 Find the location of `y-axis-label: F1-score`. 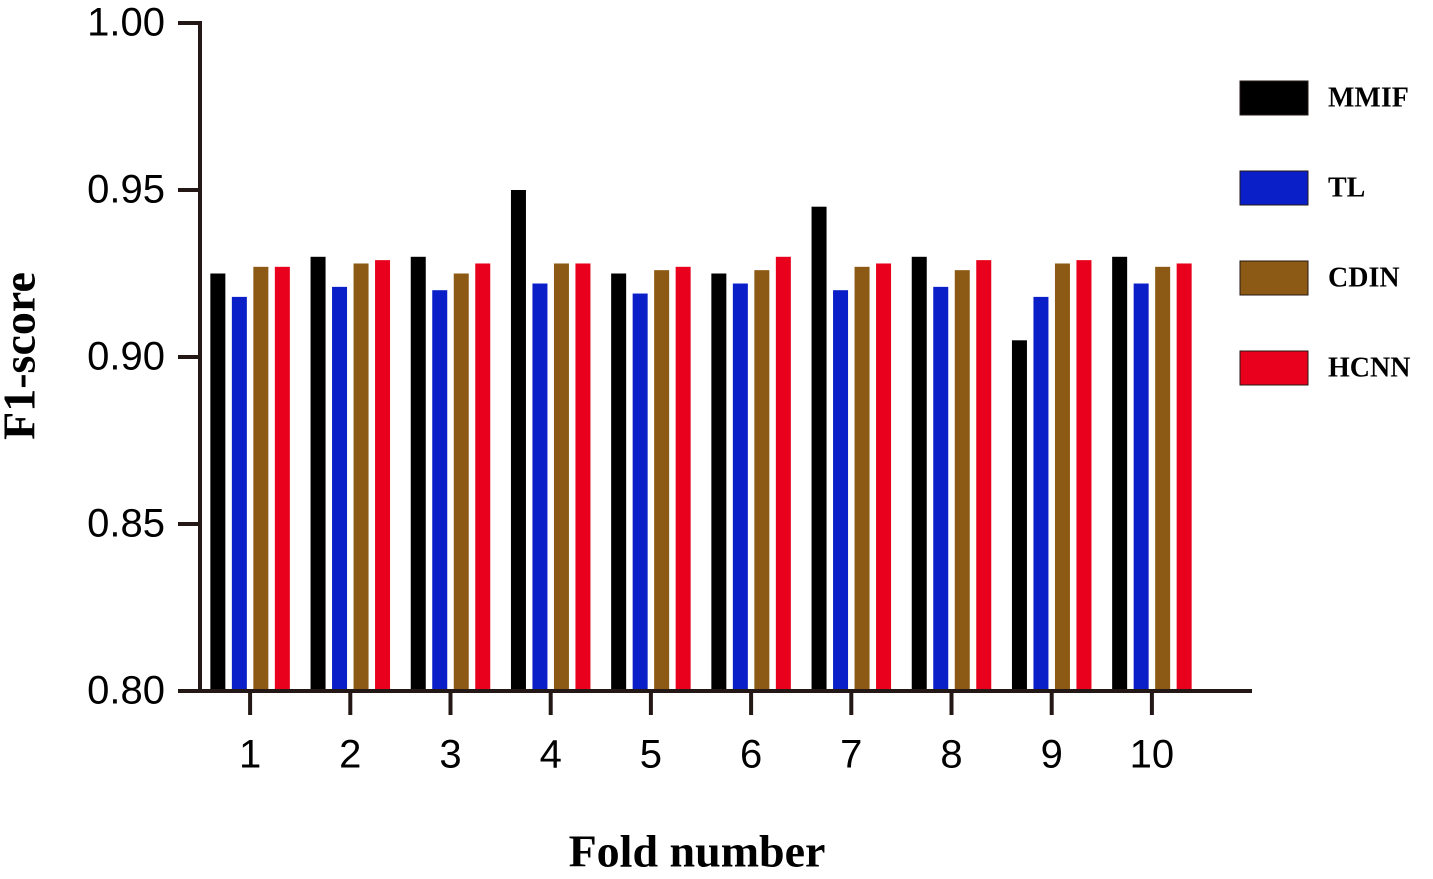

y-axis-label: F1-score is located at coordinates (22, 356).